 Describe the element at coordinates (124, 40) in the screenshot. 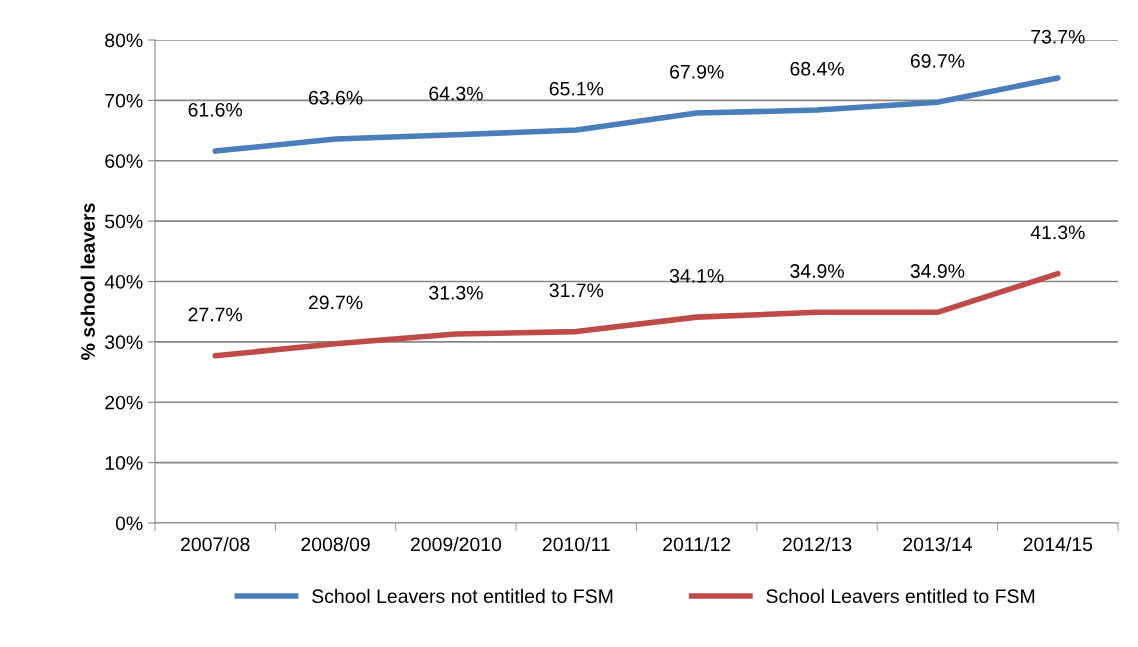

I see `y-tick-label: 80%` at that location.